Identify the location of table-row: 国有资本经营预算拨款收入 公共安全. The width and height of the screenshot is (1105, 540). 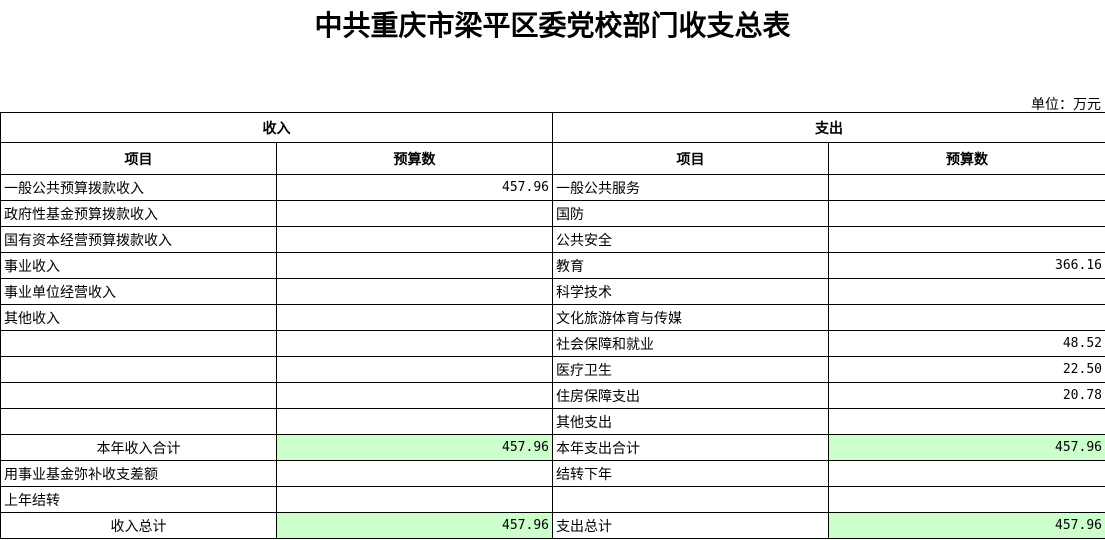
(552, 239).